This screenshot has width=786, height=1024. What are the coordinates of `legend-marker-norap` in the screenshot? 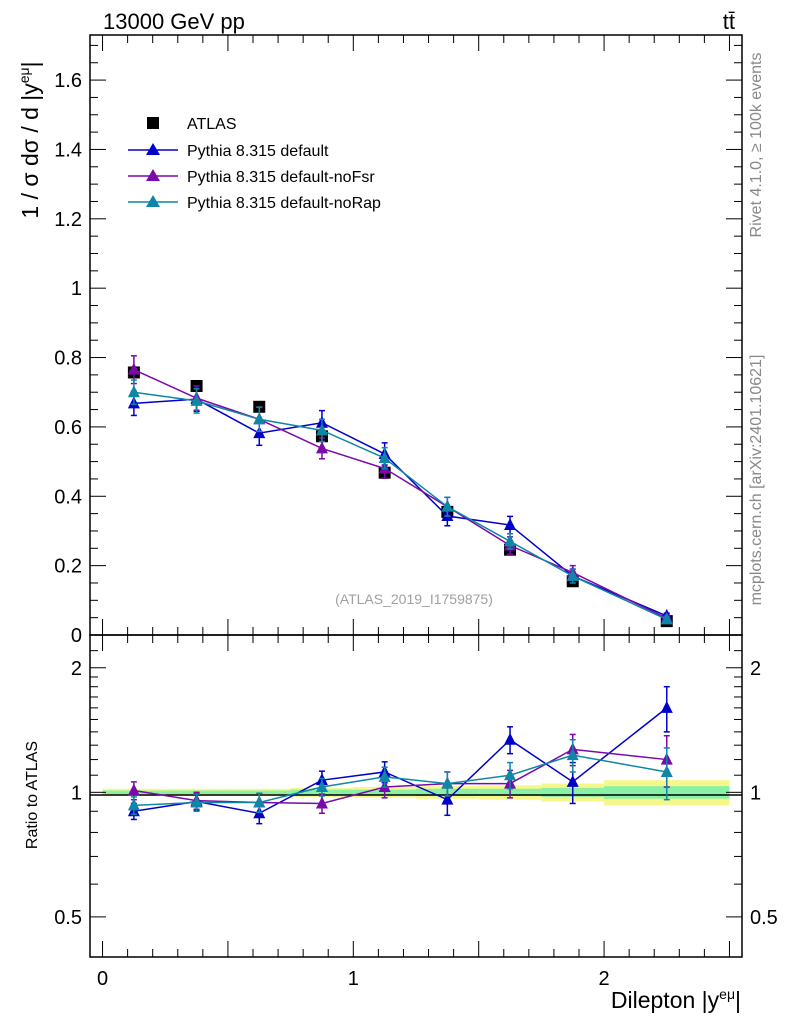 It's located at (153, 201).